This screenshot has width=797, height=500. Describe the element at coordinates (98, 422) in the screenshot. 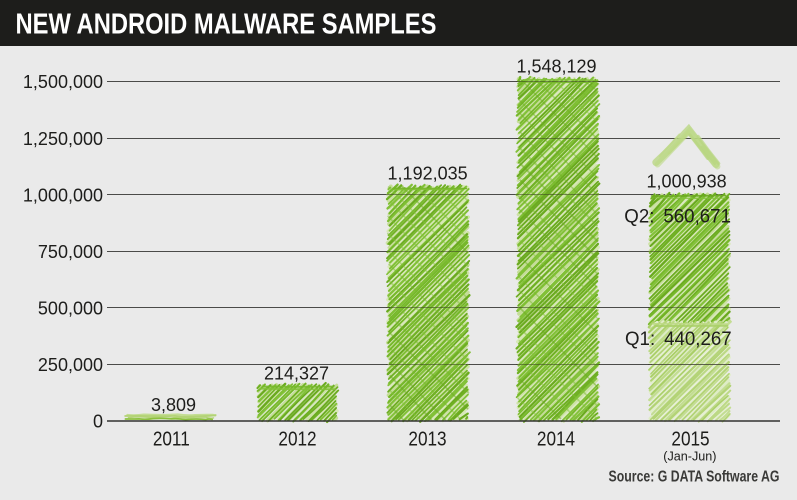

I see `svg-text: 0` at that location.